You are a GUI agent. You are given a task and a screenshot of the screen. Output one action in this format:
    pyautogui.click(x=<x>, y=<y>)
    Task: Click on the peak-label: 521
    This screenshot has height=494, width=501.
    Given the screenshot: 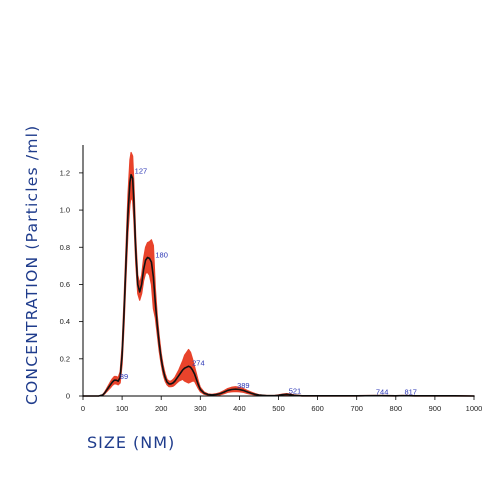 What is the action you would take?
    pyautogui.click(x=295, y=390)
    